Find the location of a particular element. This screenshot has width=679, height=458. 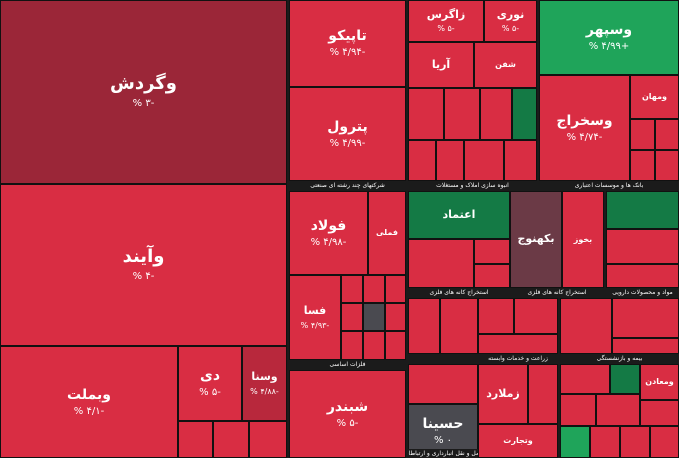

ticker: آریا is located at coordinates (441, 64).